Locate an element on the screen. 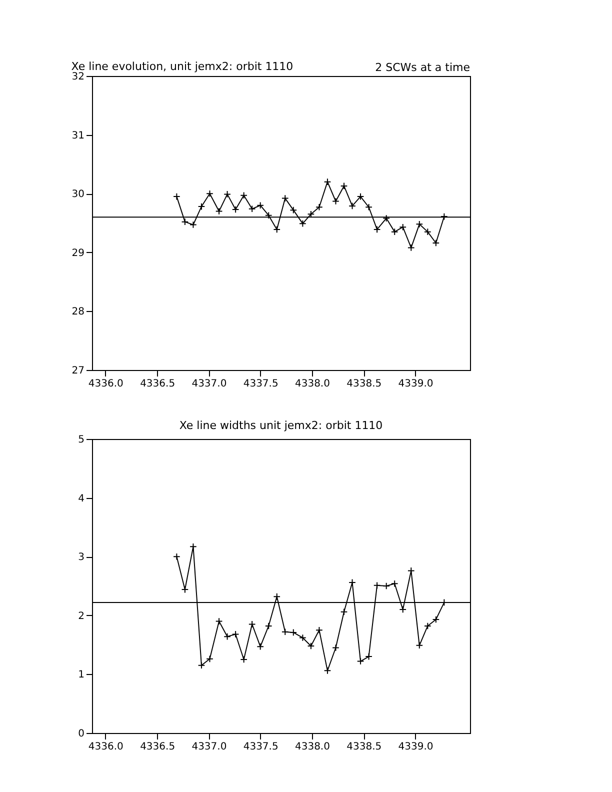 This screenshot has height=792, width=612. y-tick-label: 5 is located at coordinates (81, 440).